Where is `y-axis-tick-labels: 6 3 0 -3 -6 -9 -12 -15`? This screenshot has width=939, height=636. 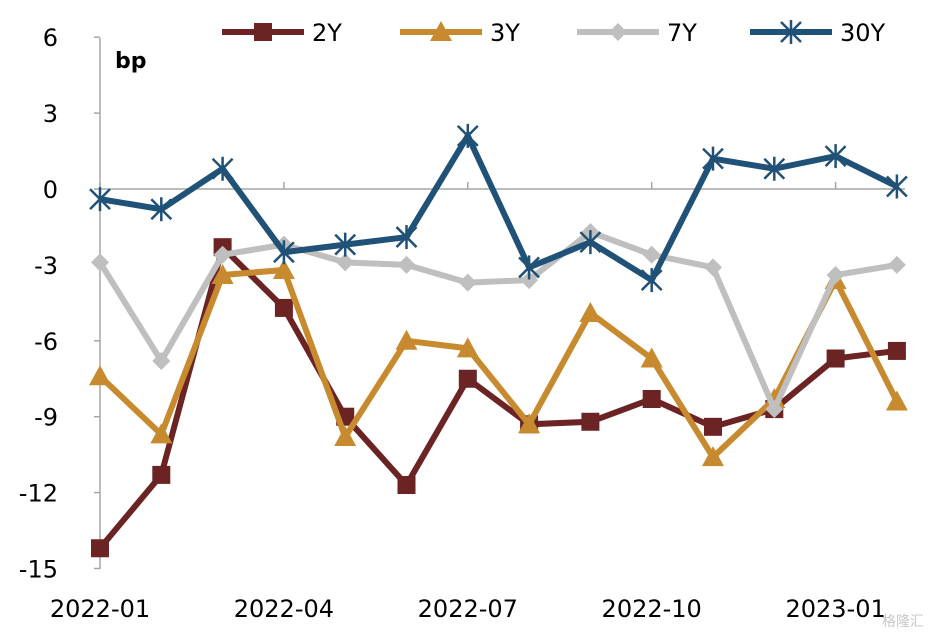
y-axis-tick-labels: 6 3 0 -3 -6 -9 -12 -15 is located at coordinates (38, 303).